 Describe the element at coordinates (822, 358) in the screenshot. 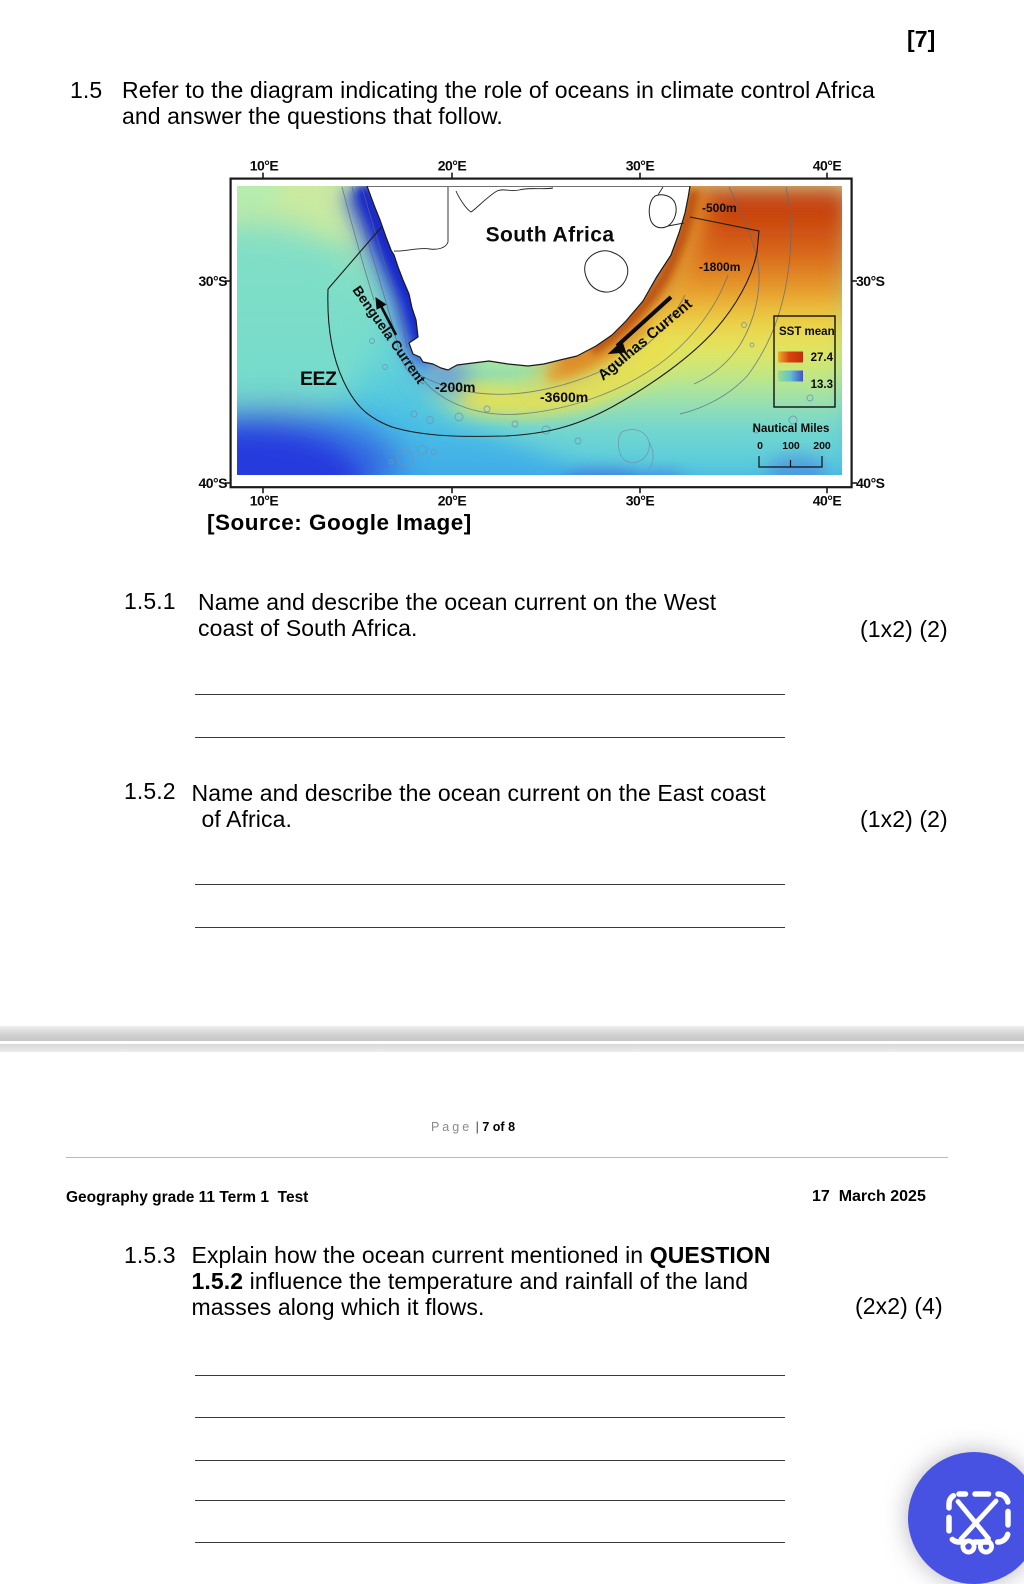

I see `svg-text: 27.4` at that location.